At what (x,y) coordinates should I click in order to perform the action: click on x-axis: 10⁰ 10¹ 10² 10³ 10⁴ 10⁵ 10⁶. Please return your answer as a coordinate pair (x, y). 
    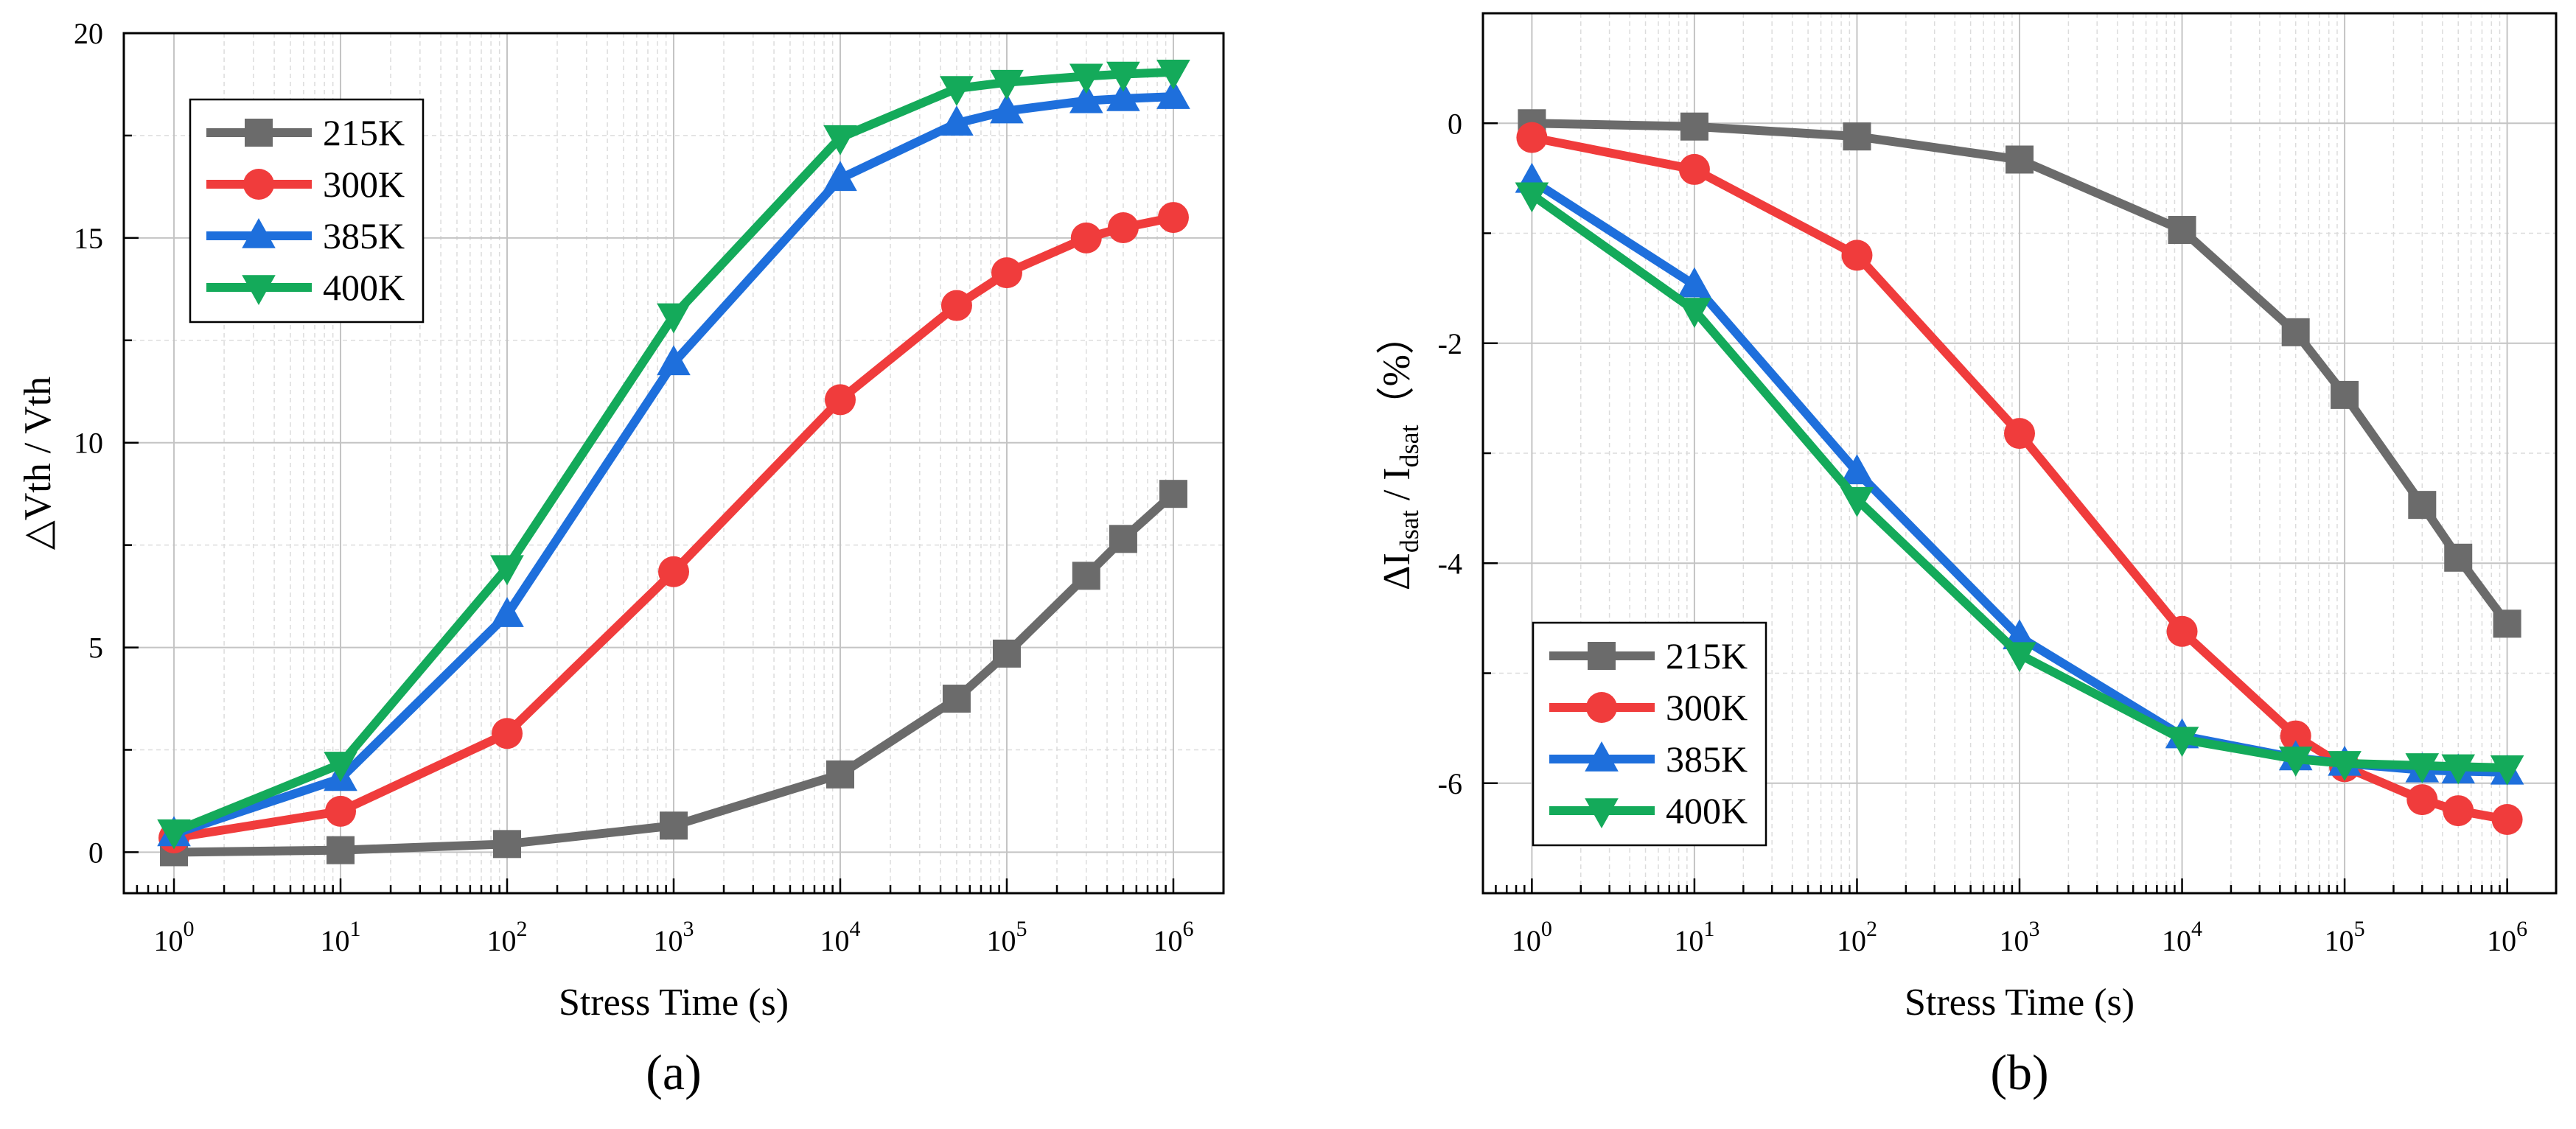
    Looking at the image, I should click on (673, 917).